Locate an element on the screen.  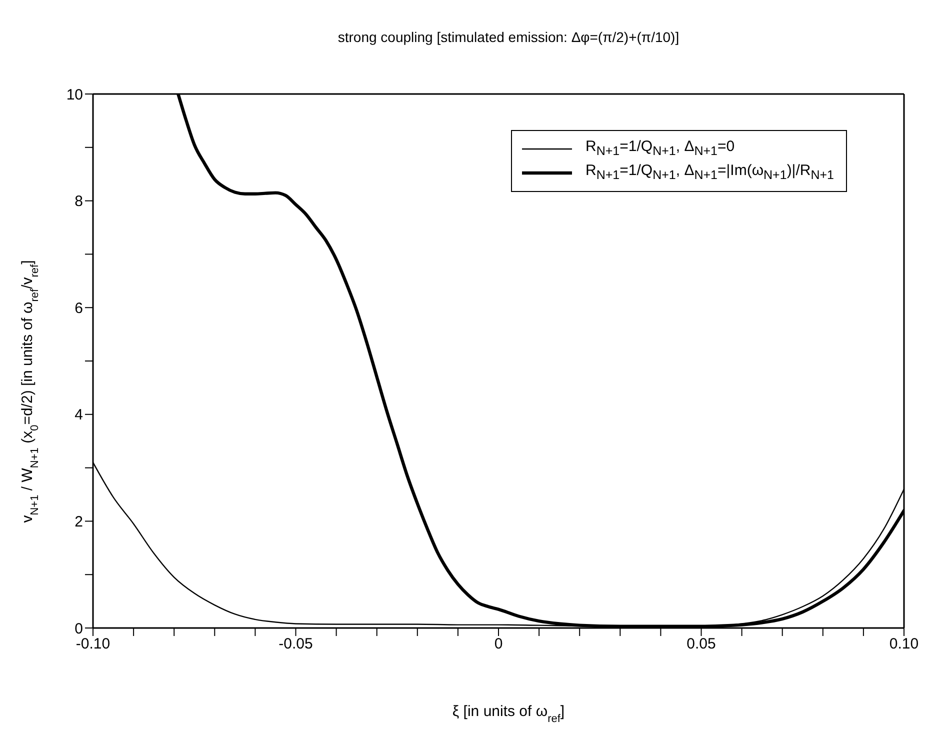
chart-title: strong coupling [stimulated emission: Δφ=(π/2)+(π/10)] is located at coordinates (509, 37).